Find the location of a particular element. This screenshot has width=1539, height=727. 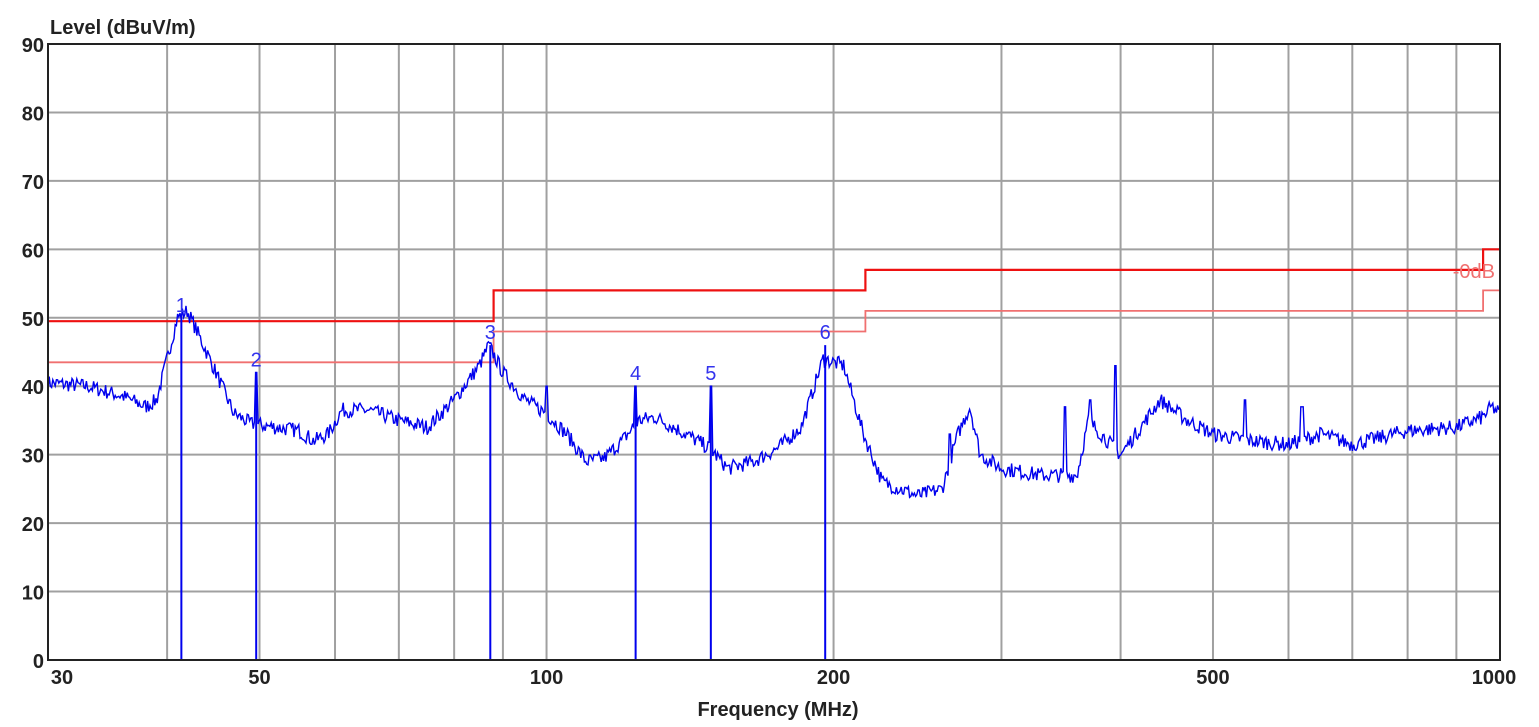

y-tick-label: 40 is located at coordinates (33, 388).